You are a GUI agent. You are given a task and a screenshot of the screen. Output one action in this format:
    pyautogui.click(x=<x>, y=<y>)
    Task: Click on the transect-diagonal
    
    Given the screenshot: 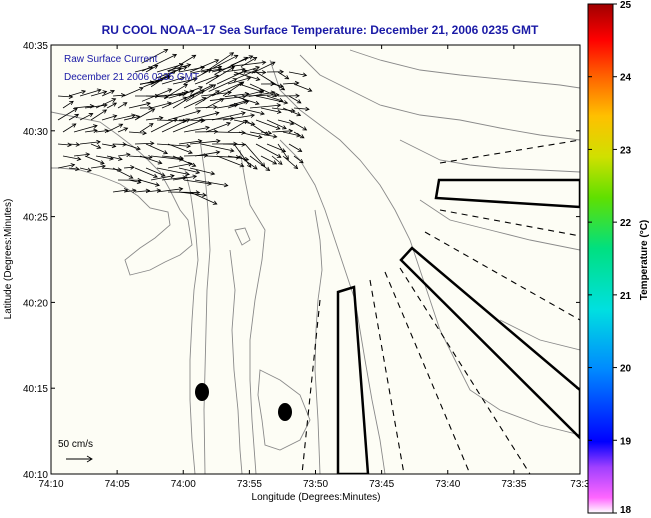 What is the action you would take?
    pyautogui.click(x=489, y=343)
    